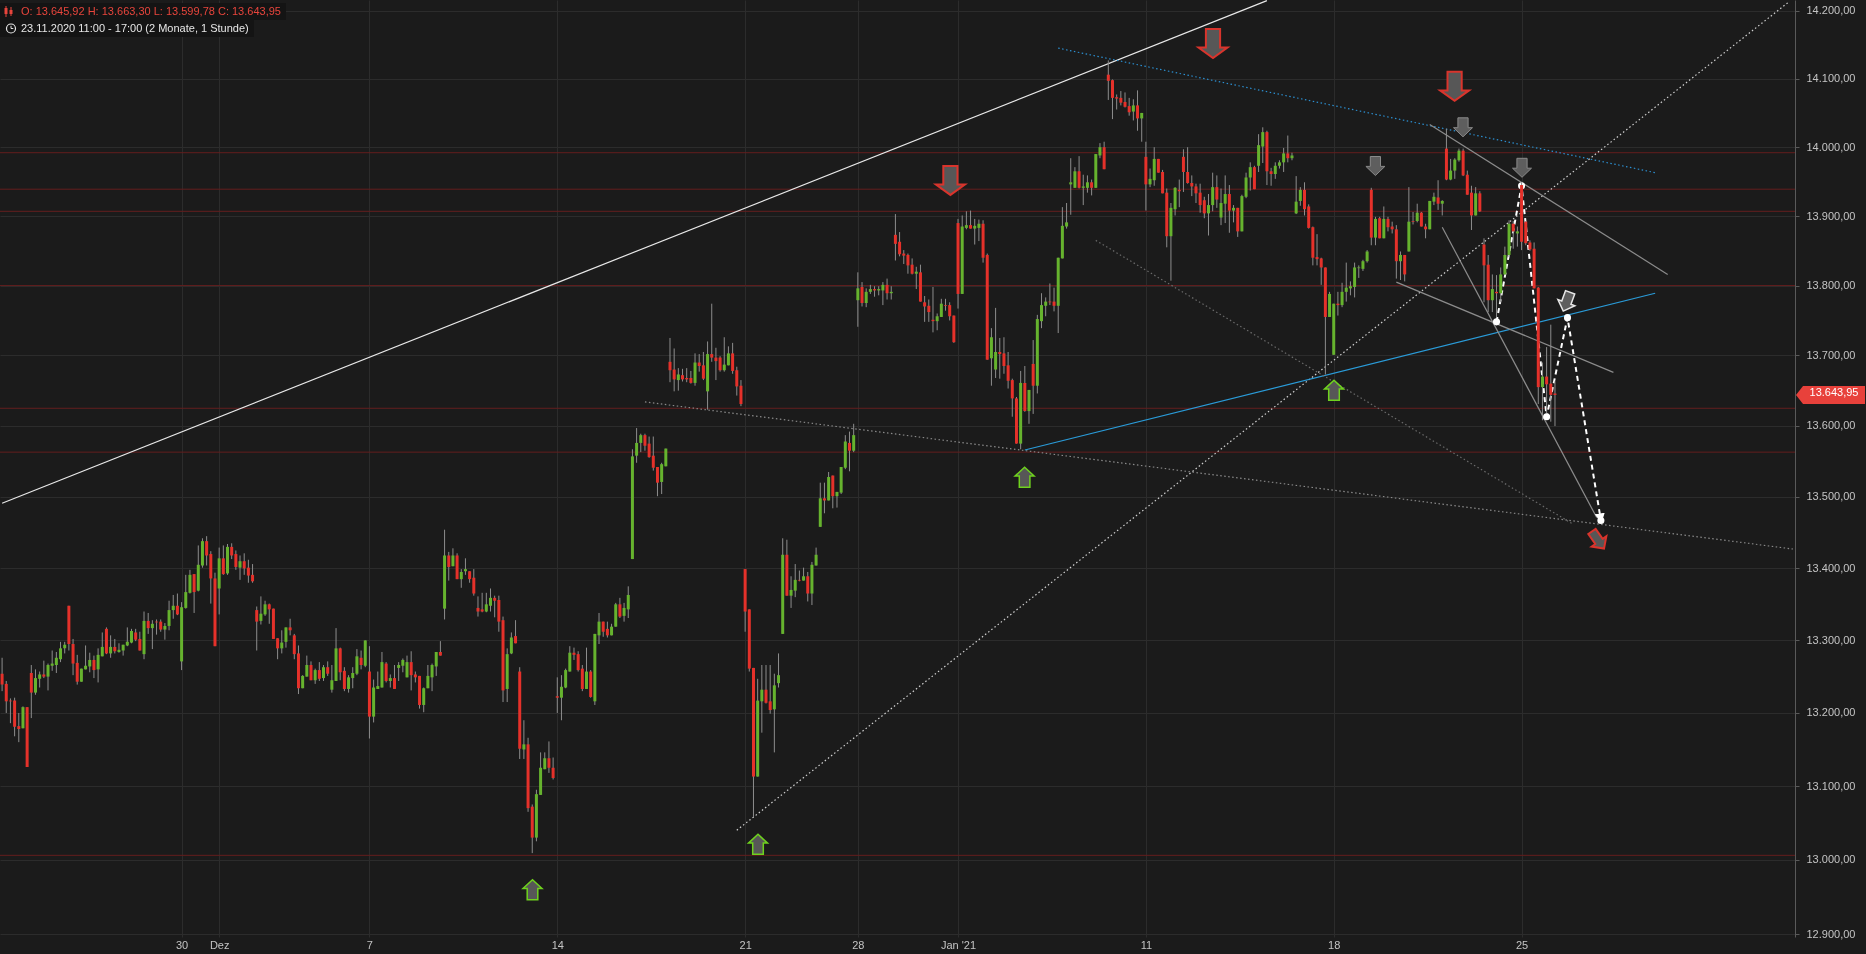 The image size is (1866, 954). What do you see at coordinates (1831, 285) in the screenshot?
I see `y-tick-label: 13.800,00` at bounding box center [1831, 285].